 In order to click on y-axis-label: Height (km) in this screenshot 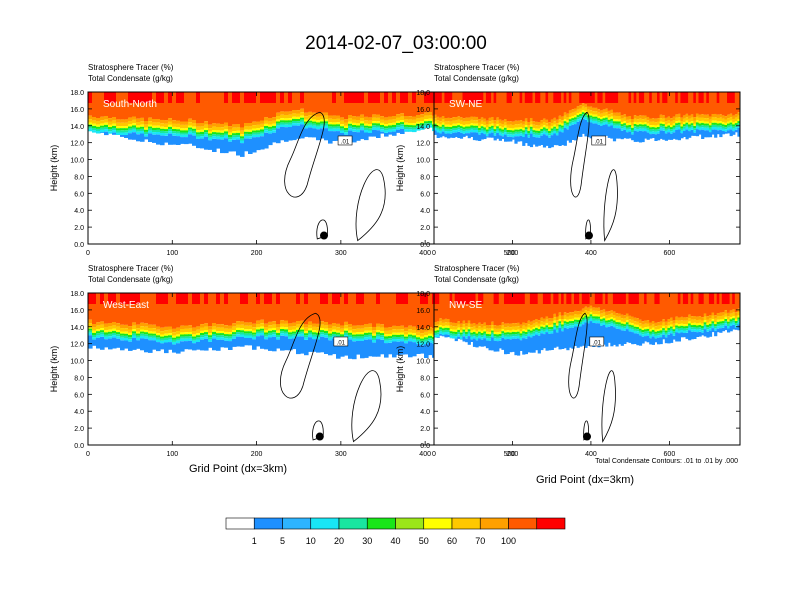, I will do `click(400, 168)`.